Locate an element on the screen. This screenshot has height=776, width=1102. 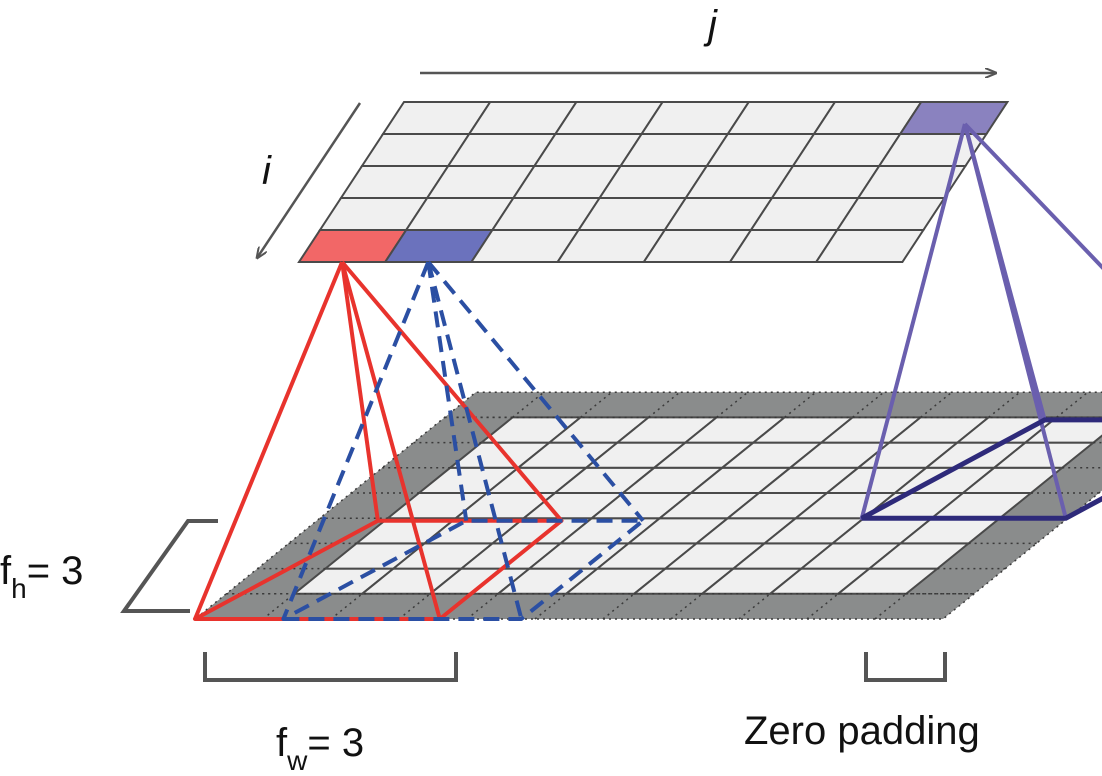
purple-base-outline is located at coordinates (981, 469).